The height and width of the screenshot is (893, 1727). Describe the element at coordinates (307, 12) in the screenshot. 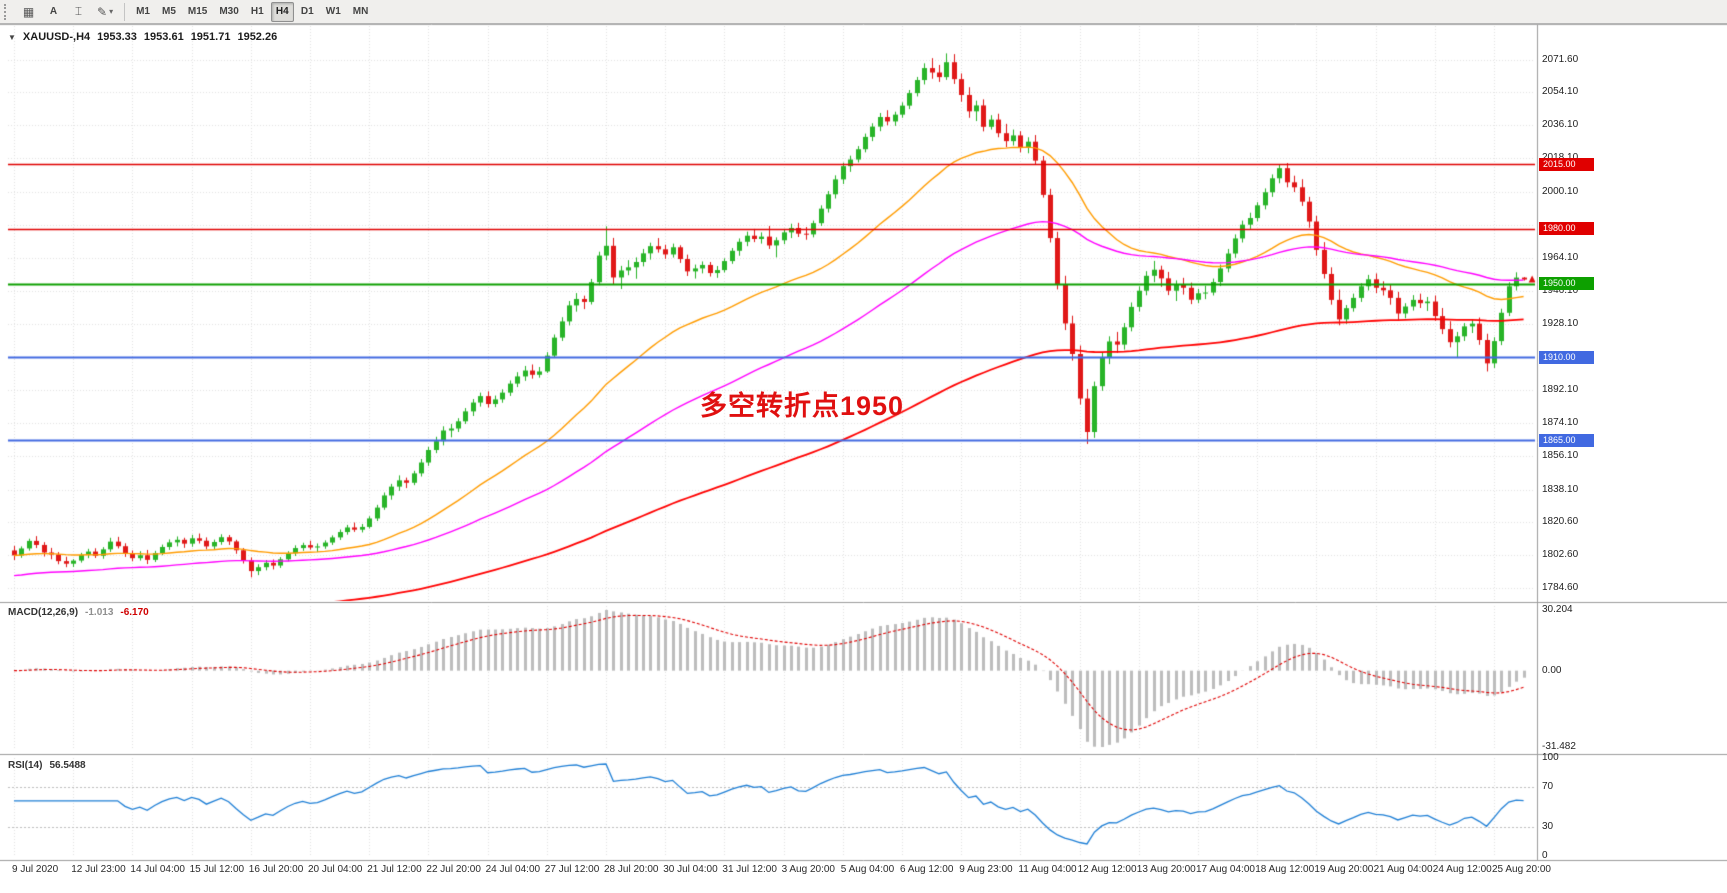

I see `timeframe-d1-button: D1` at that location.